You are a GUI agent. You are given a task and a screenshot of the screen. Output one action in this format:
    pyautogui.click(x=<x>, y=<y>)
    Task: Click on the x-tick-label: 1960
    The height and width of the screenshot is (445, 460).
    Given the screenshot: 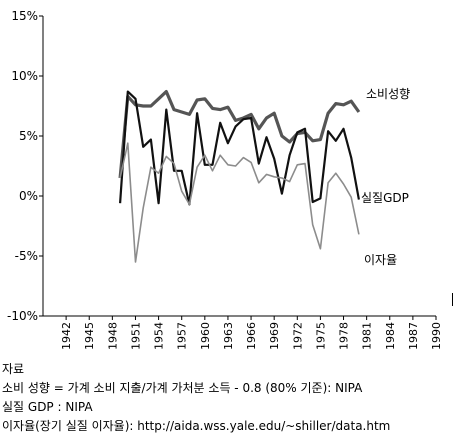 What is the action you would take?
    pyautogui.click(x=205, y=336)
    